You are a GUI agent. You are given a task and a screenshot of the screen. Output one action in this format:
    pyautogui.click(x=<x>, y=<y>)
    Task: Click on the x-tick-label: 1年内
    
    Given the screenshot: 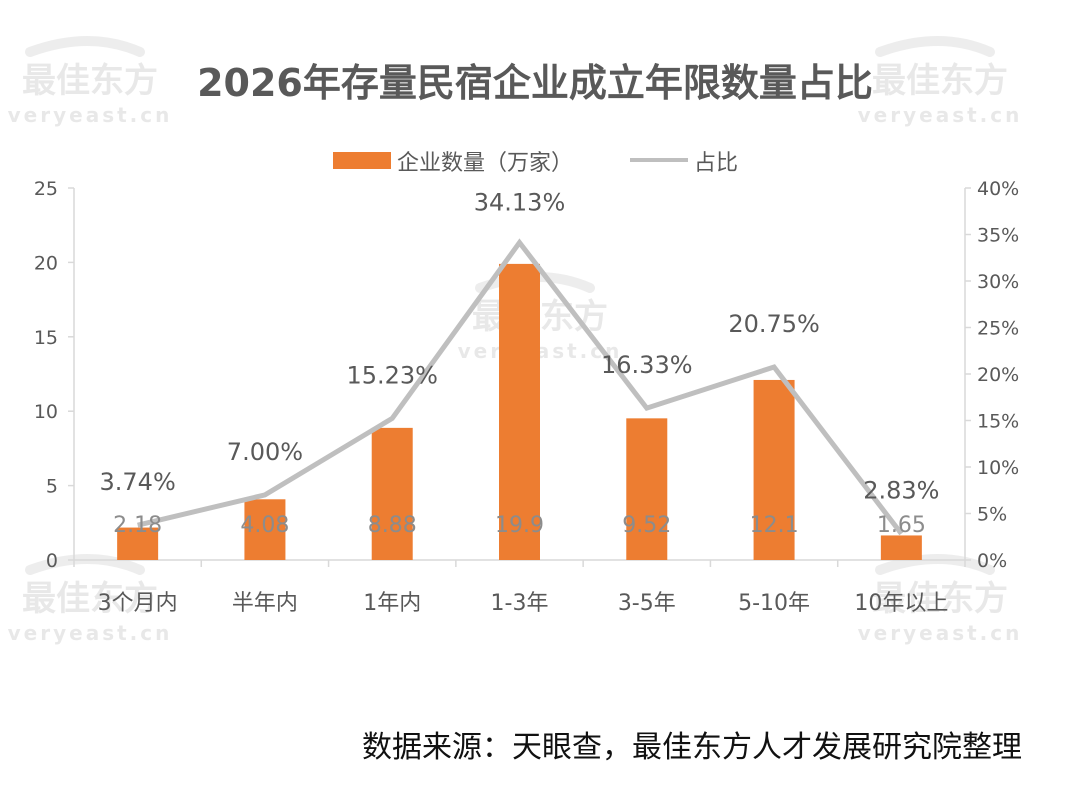 What is the action you would take?
    pyautogui.click(x=392, y=603)
    